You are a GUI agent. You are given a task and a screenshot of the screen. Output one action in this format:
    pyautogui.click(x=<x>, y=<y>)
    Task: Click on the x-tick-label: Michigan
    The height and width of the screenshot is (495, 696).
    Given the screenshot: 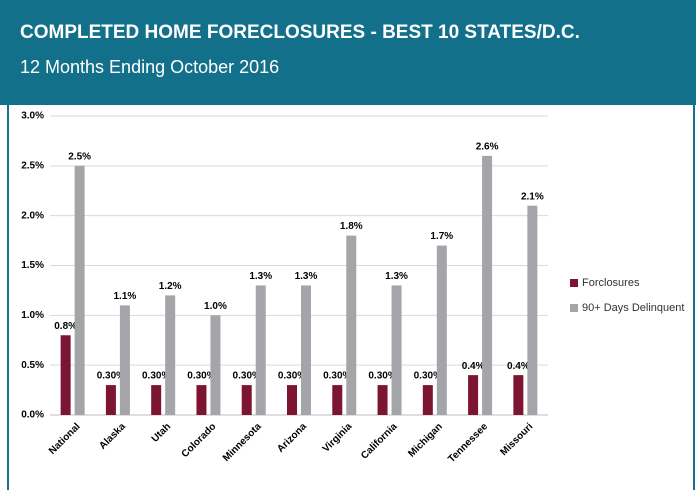 What is the action you would take?
    pyautogui.click(x=425, y=440)
    